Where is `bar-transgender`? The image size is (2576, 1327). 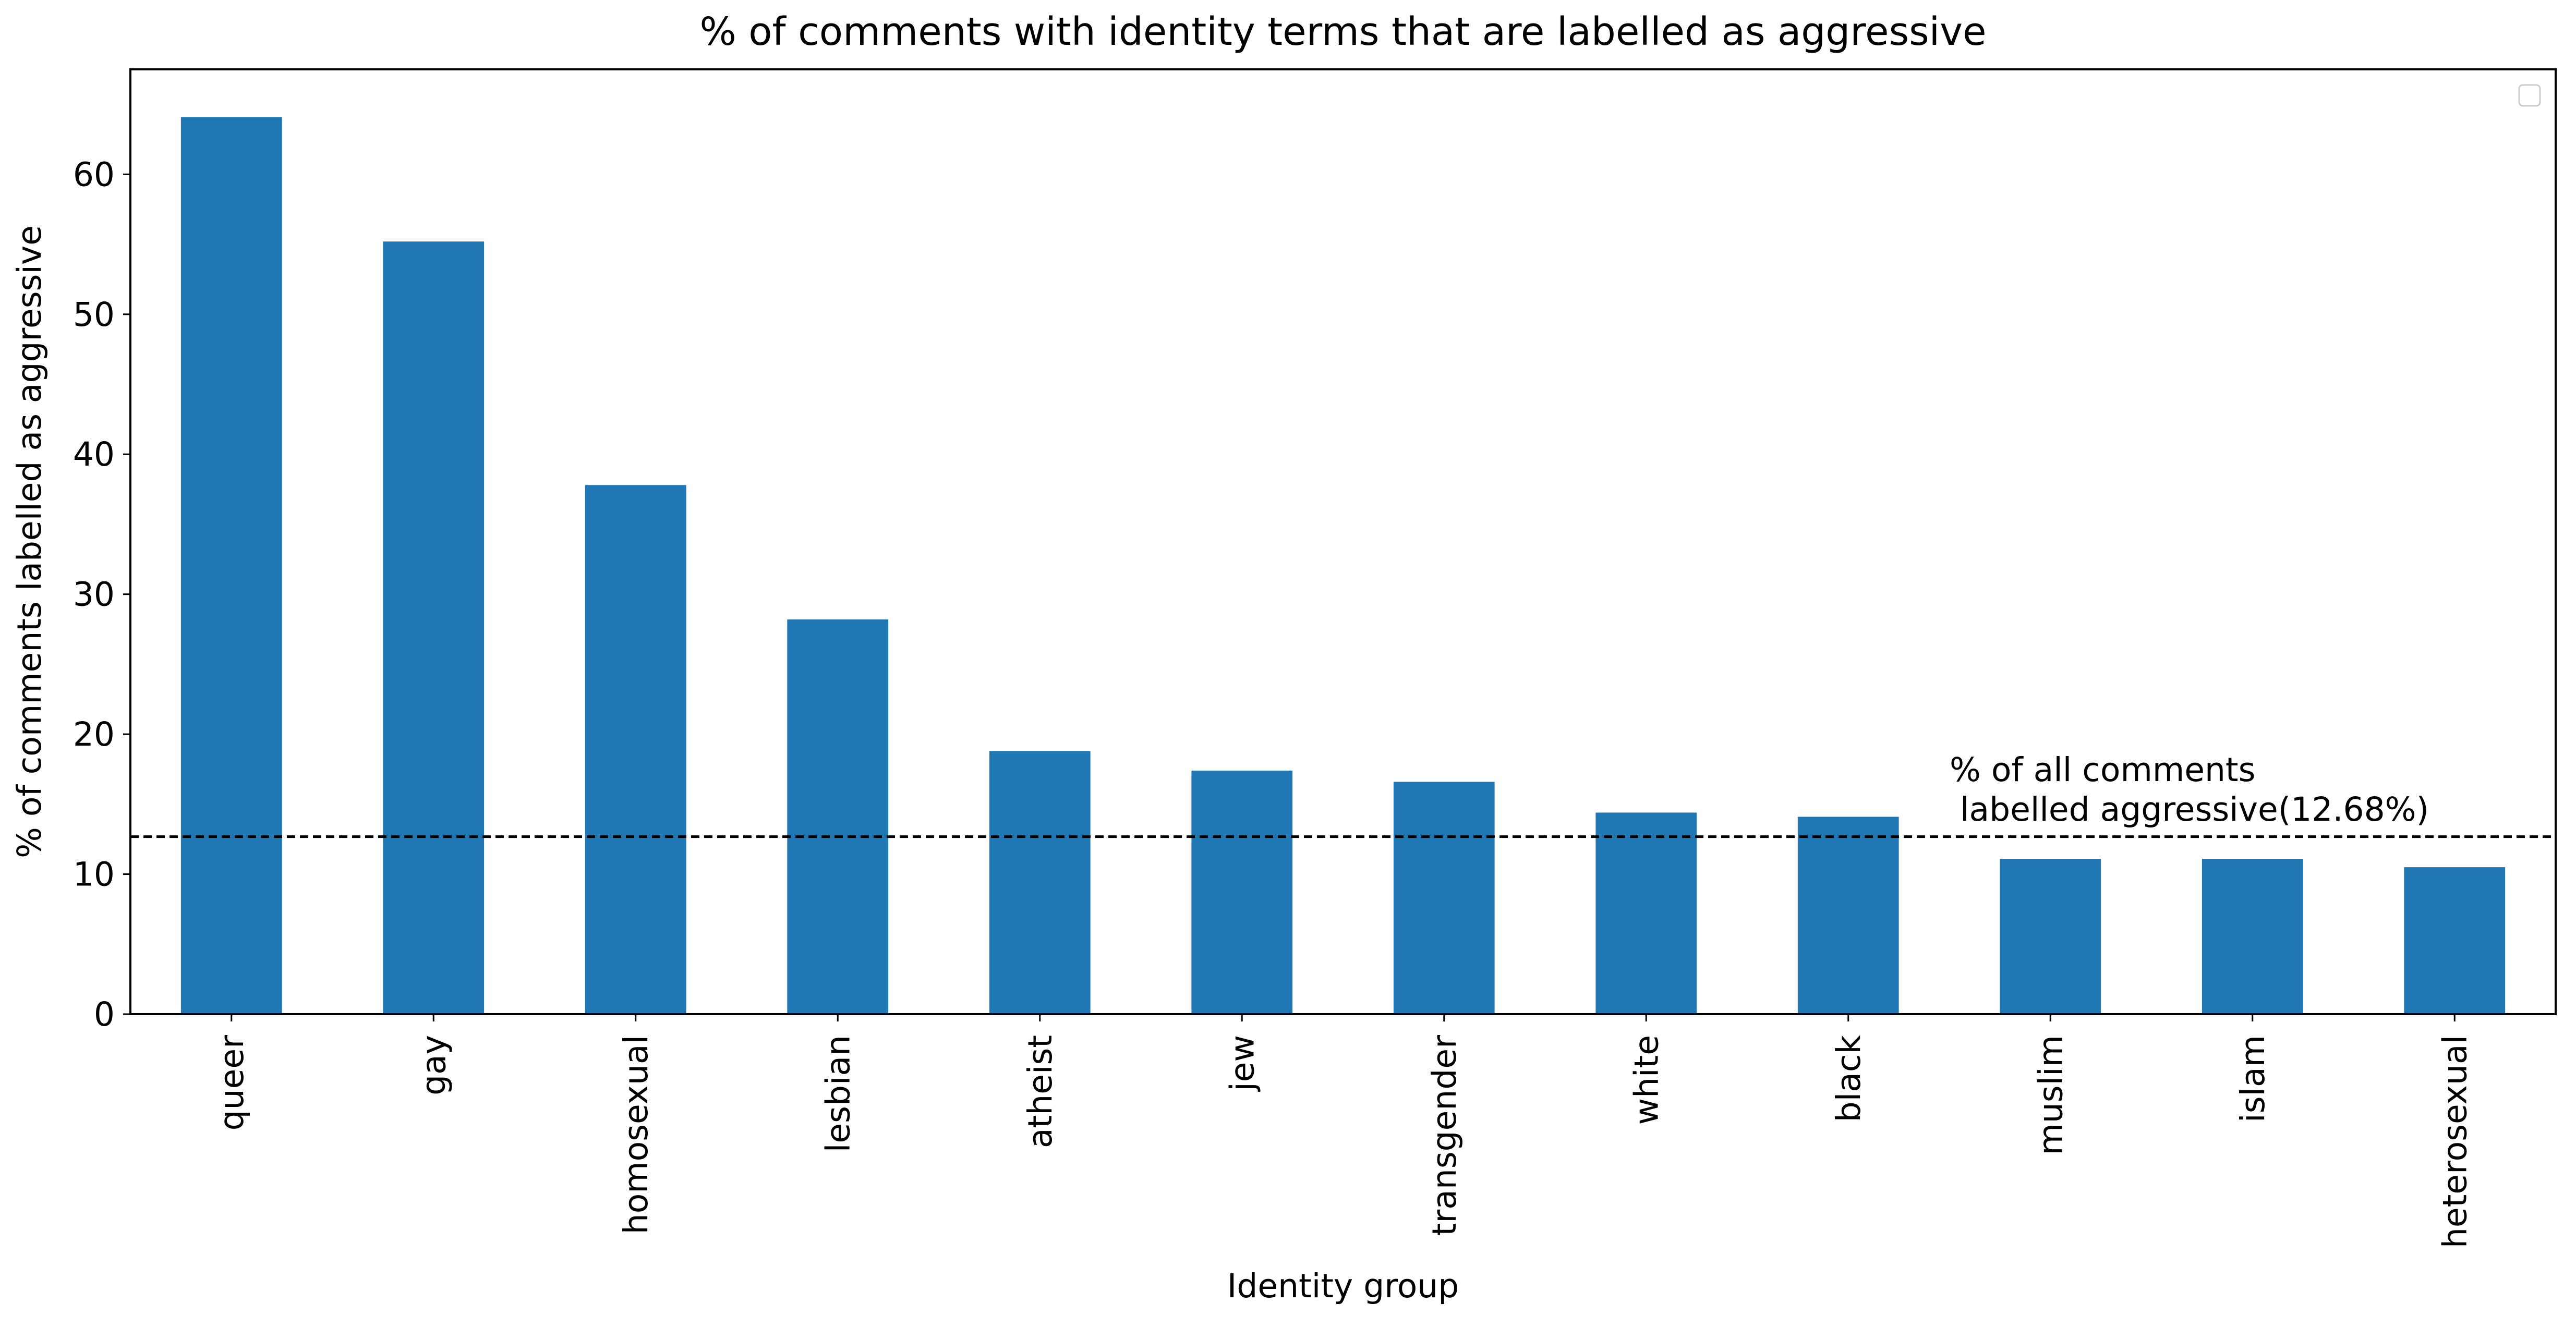
bar-transgender is located at coordinates (1444, 898).